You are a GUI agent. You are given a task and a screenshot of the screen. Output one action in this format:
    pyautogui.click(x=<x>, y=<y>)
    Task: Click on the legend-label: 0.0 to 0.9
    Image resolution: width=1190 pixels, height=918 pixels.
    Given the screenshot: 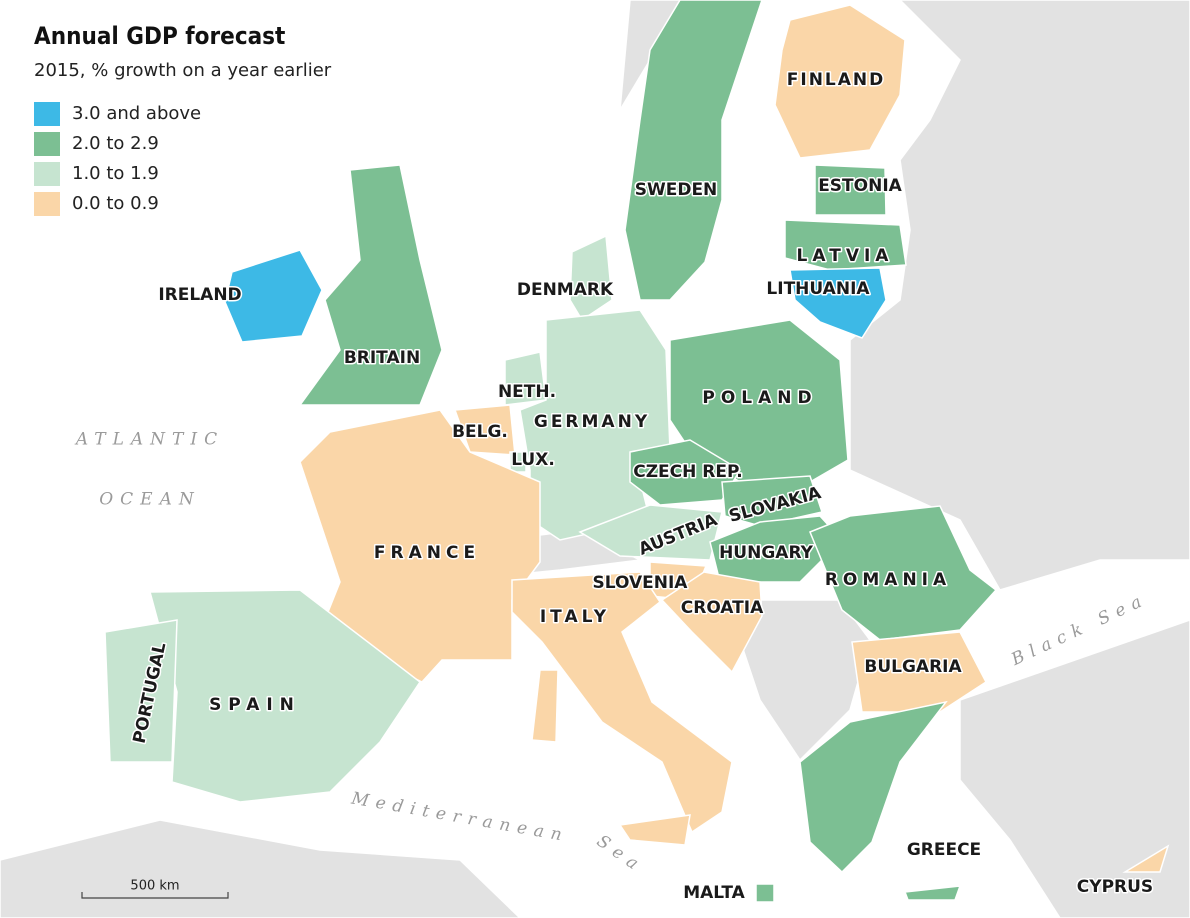 What is the action you would take?
    pyautogui.click(x=115, y=203)
    